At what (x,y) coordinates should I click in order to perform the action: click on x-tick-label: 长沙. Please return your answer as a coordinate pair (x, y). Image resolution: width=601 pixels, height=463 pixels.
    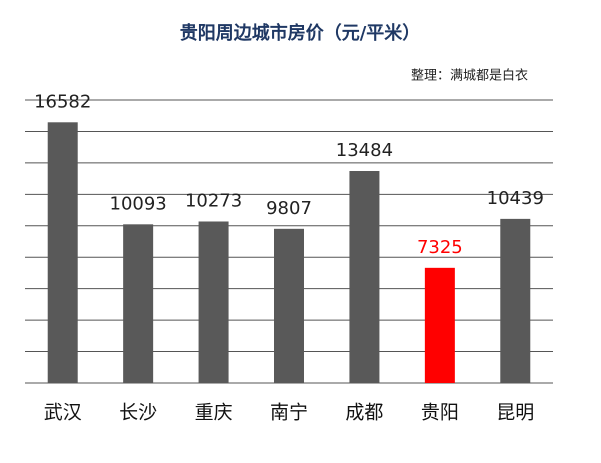
    Looking at the image, I should click on (138, 413).